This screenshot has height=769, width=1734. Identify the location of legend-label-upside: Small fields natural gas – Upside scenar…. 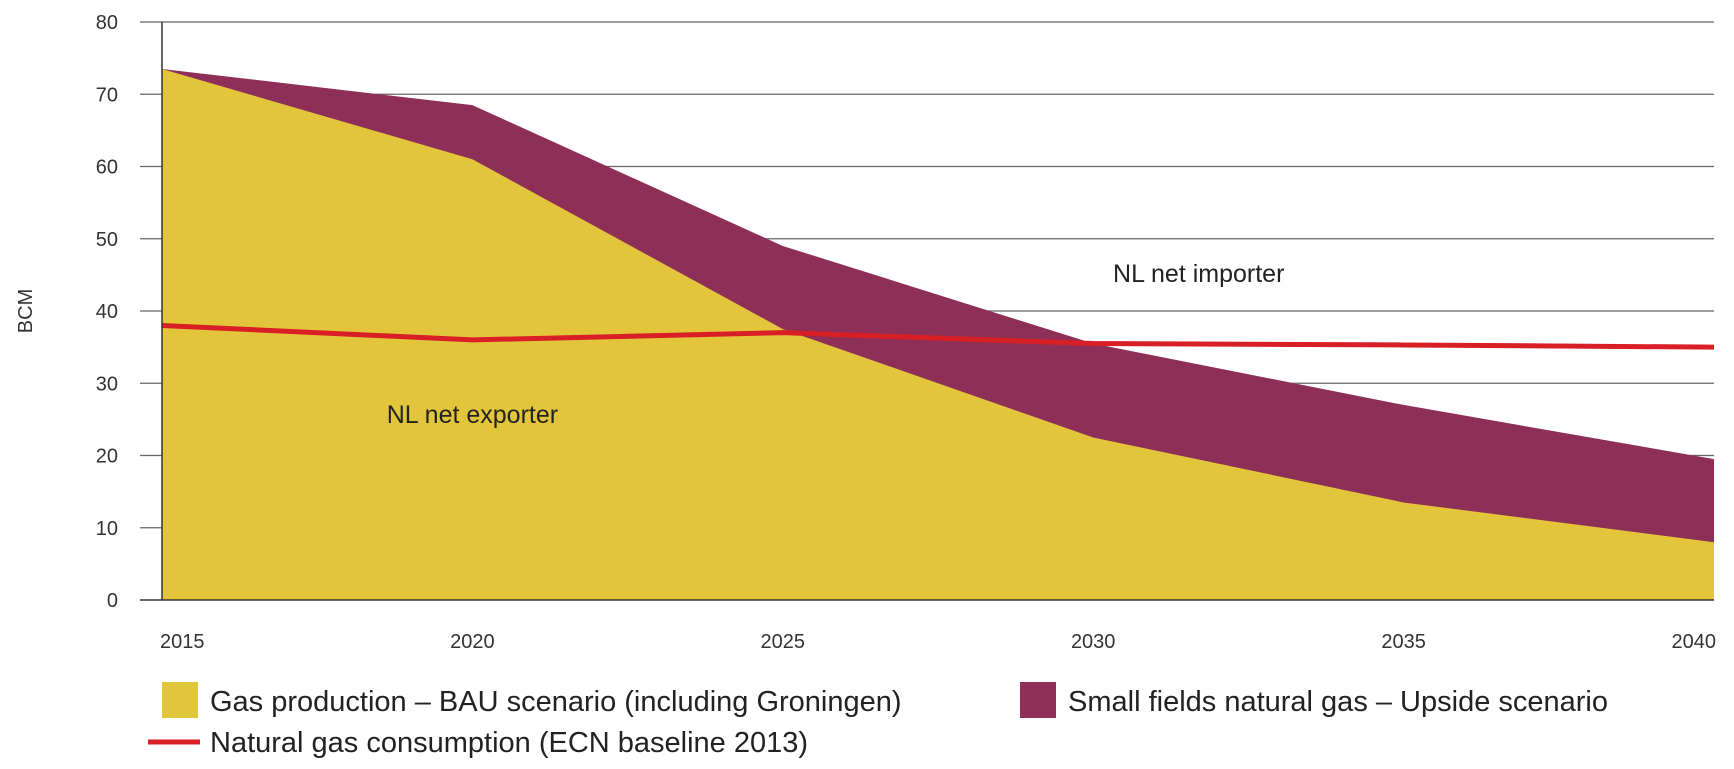
(1338, 702).